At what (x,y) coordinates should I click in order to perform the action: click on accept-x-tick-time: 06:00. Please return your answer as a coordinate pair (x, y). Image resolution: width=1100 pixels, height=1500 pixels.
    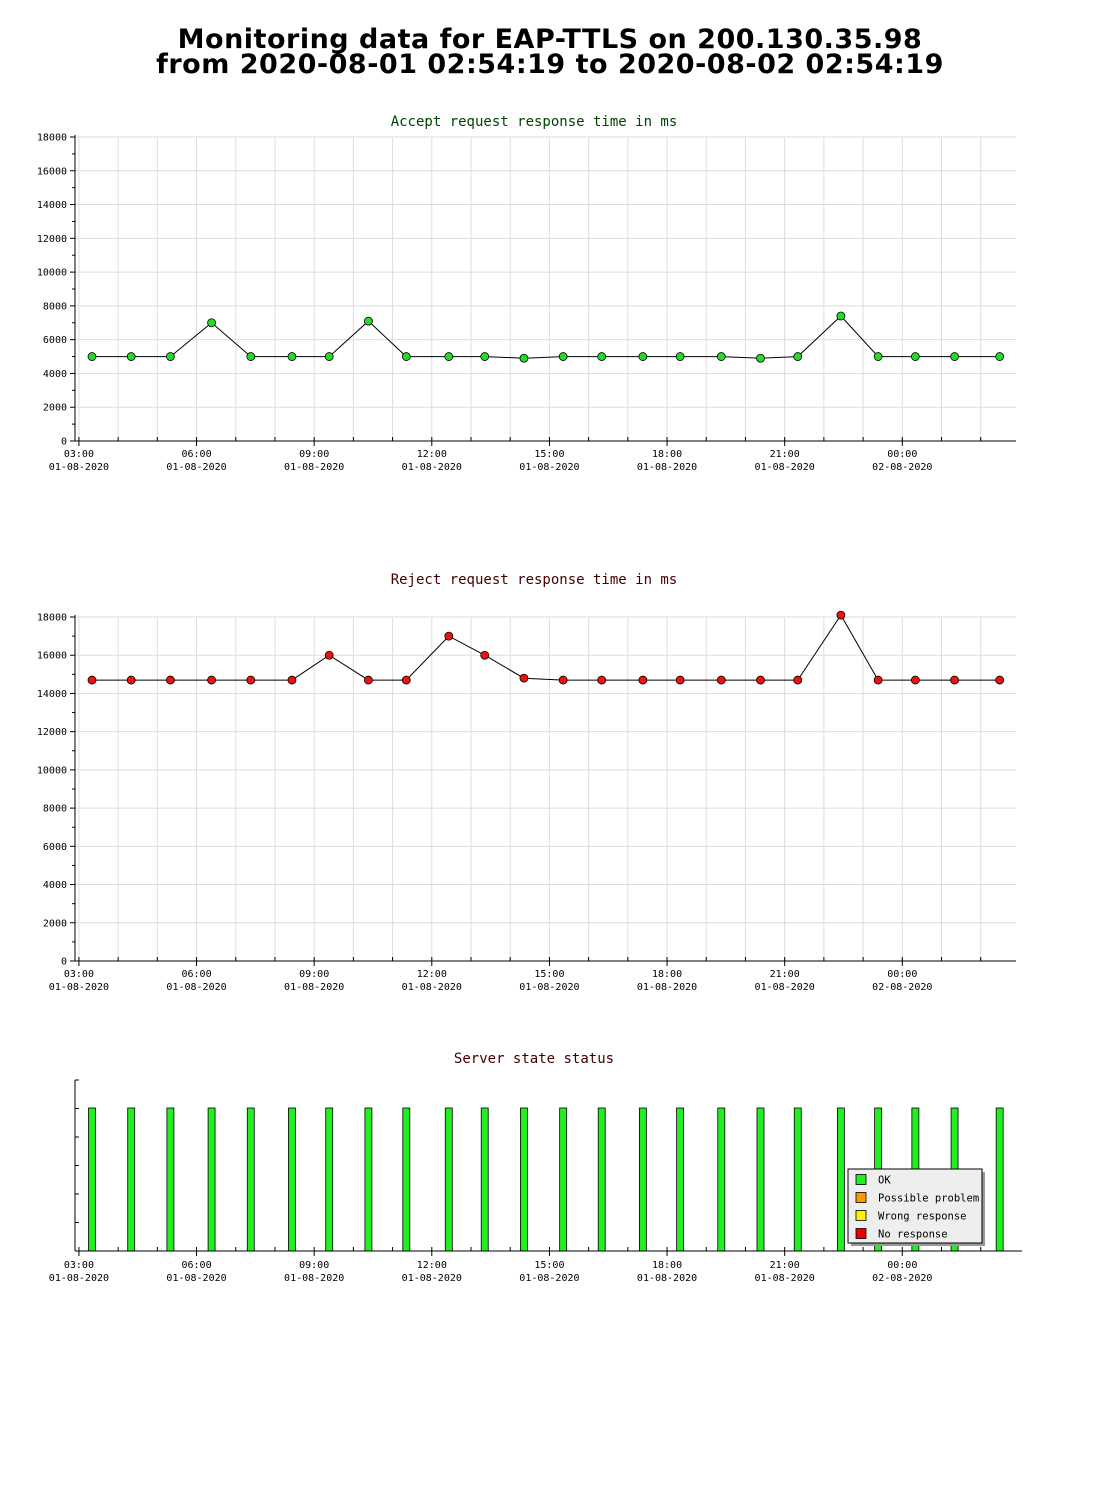
    Looking at the image, I should click on (196, 454).